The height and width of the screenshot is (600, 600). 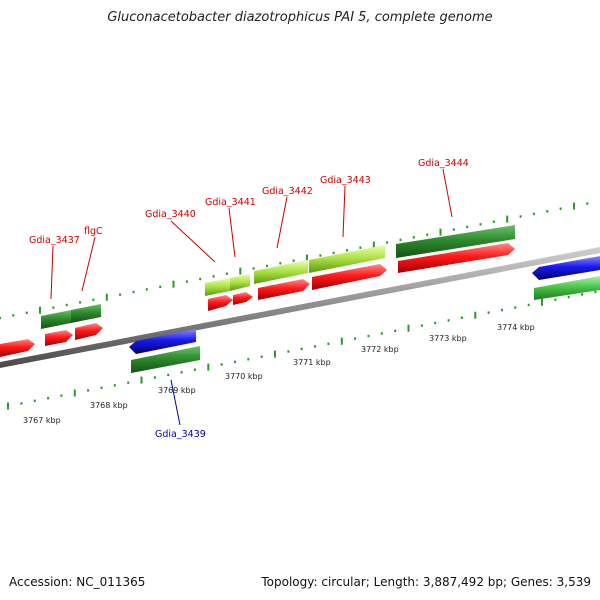 I want to click on cds-flgc, so click(x=89, y=331).